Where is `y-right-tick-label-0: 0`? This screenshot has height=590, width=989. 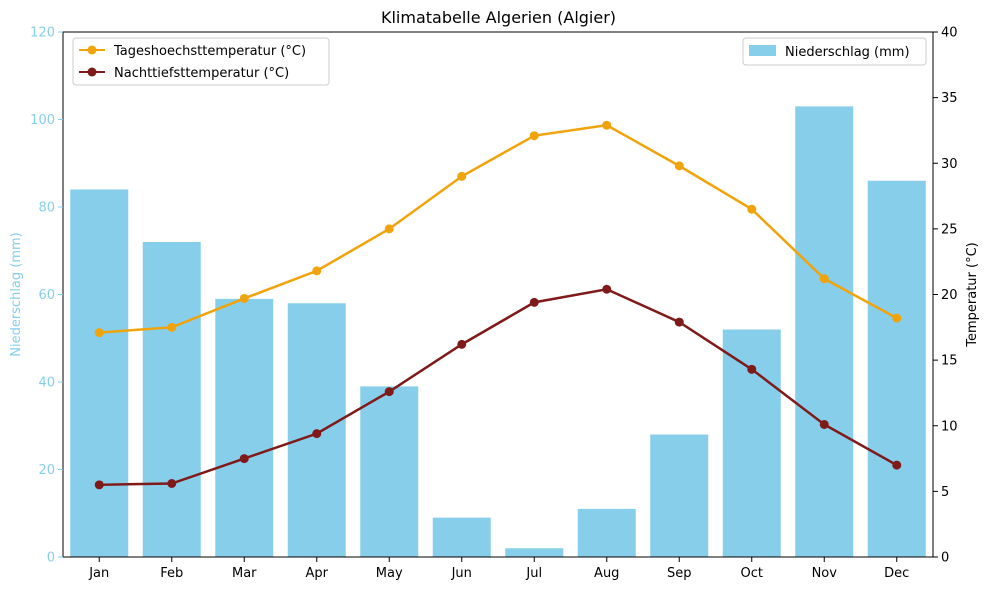
y-right-tick-label-0: 0 is located at coordinates (945, 558).